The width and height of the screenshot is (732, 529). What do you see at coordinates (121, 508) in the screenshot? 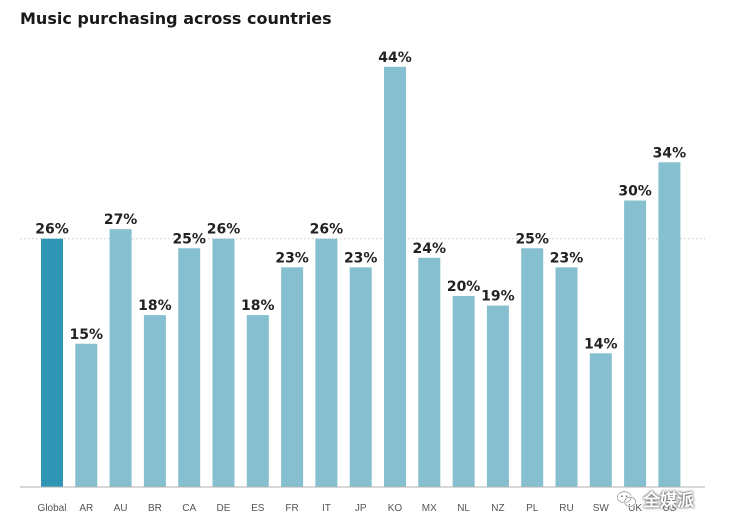
I see `x-tick-label: AU` at bounding box center [121, 508].